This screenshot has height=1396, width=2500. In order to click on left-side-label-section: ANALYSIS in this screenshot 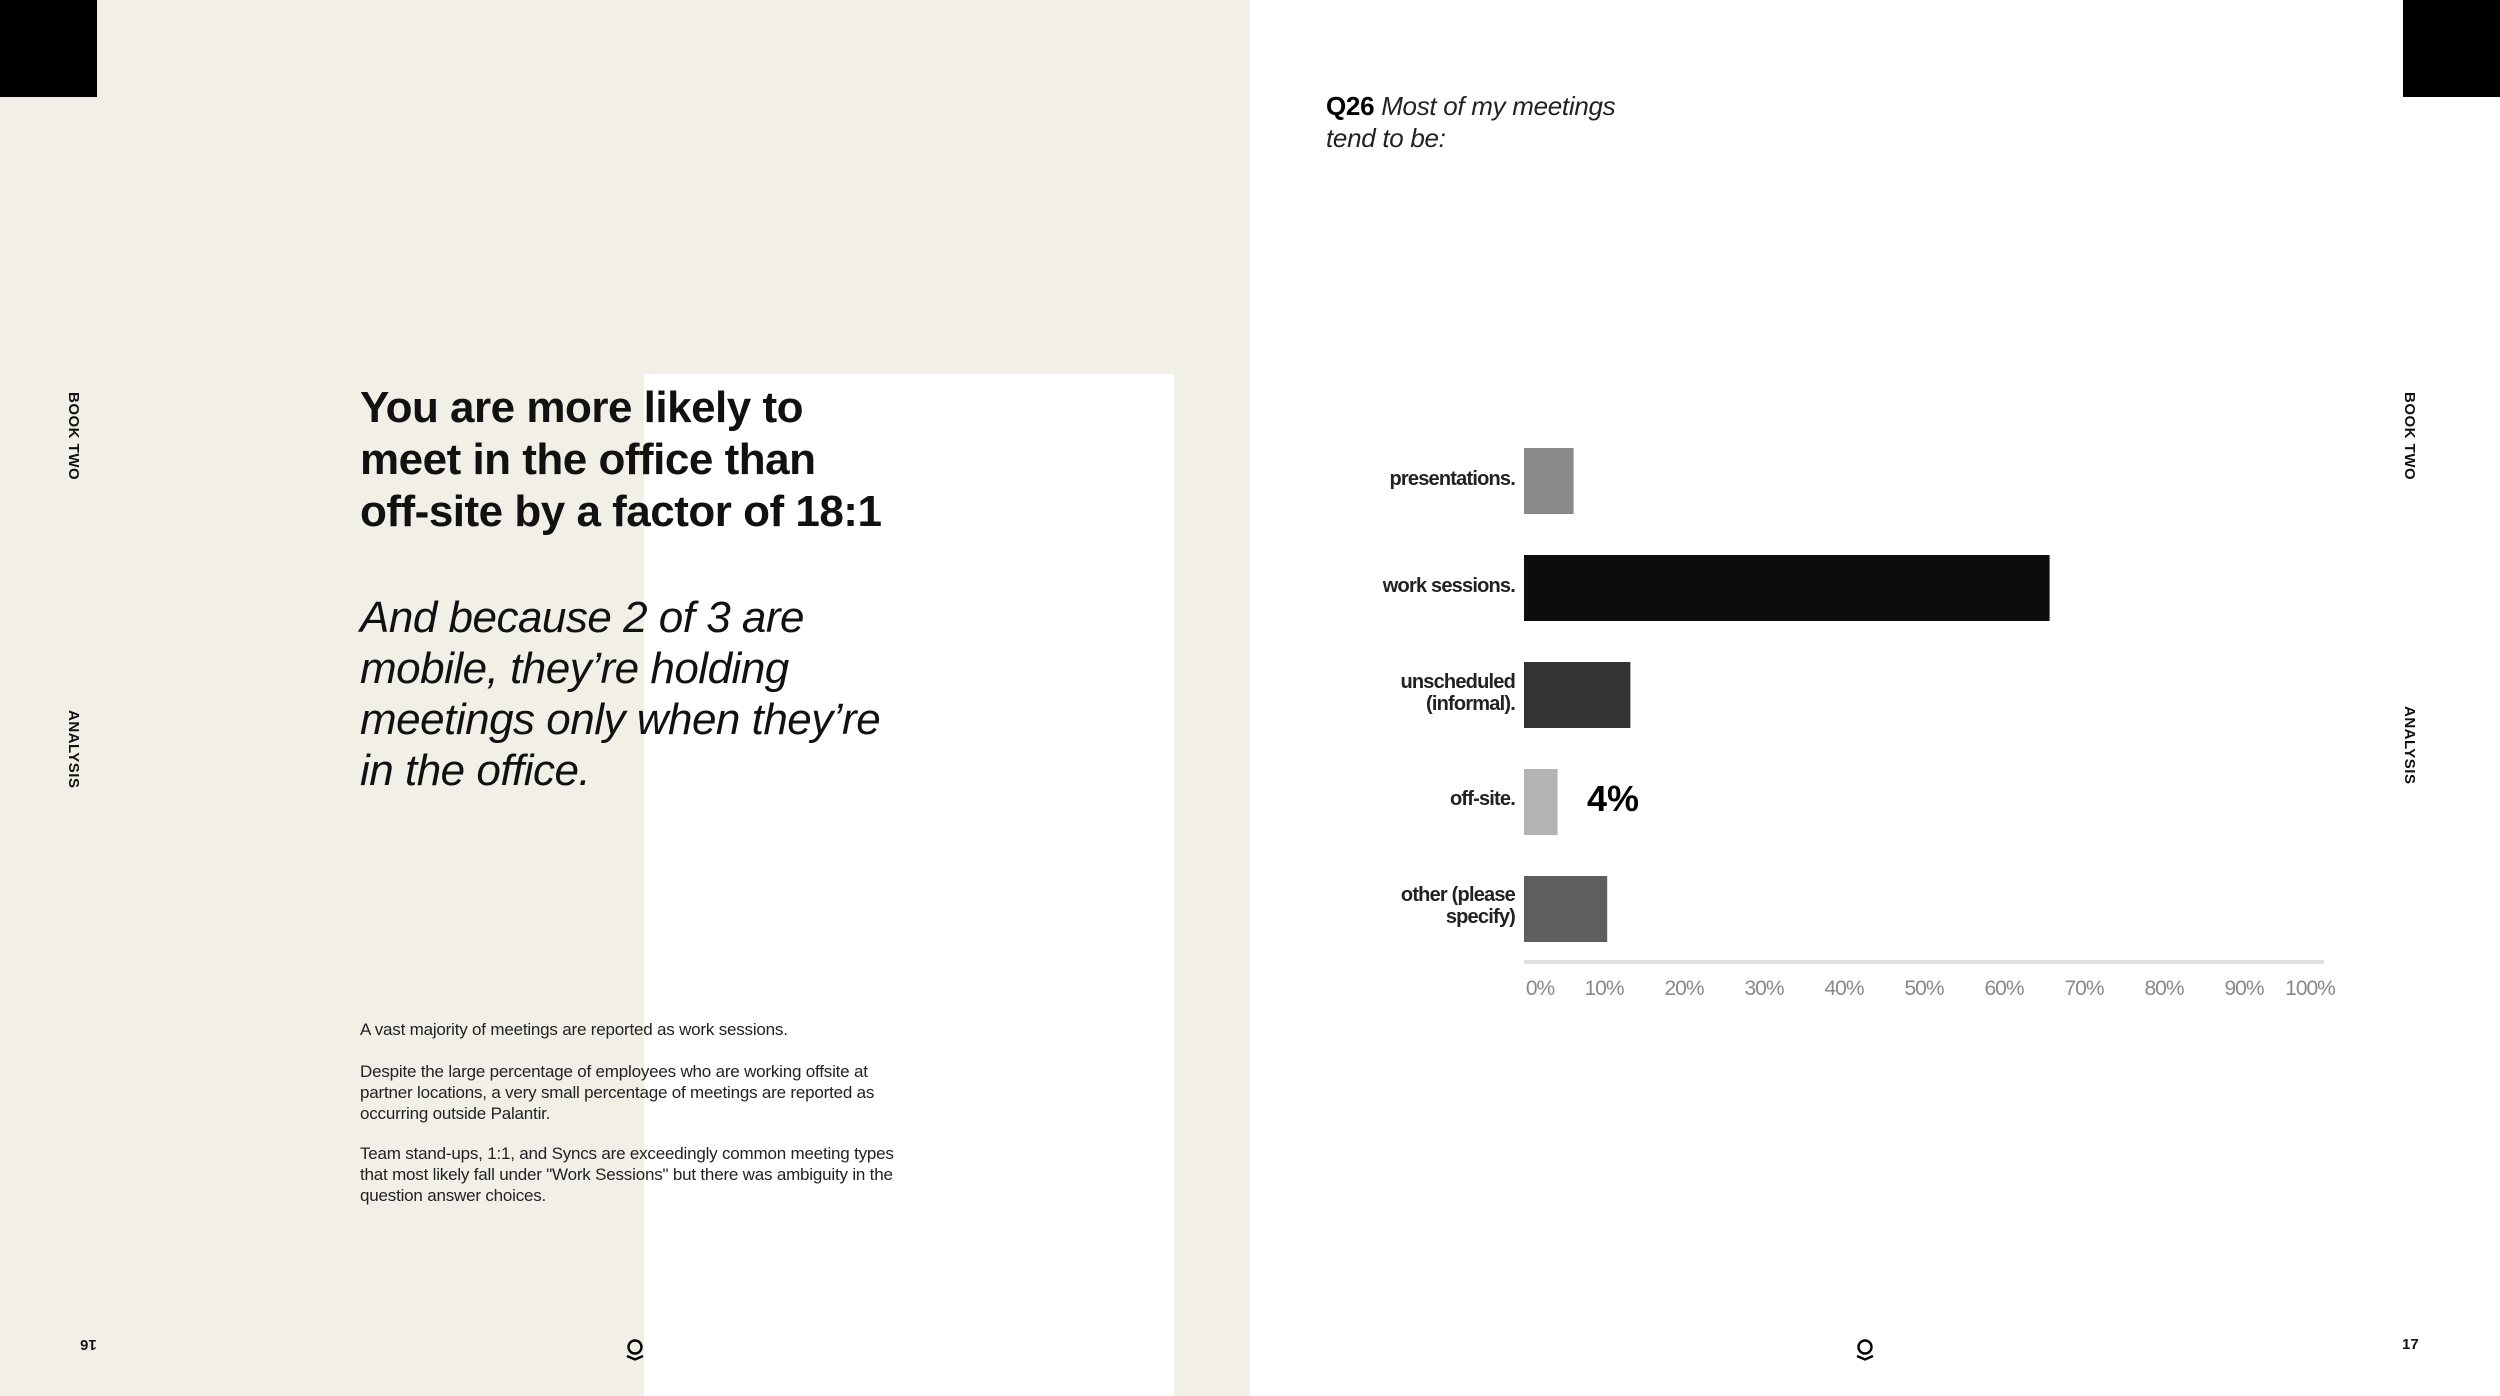, I will do `click(73, 749)`.